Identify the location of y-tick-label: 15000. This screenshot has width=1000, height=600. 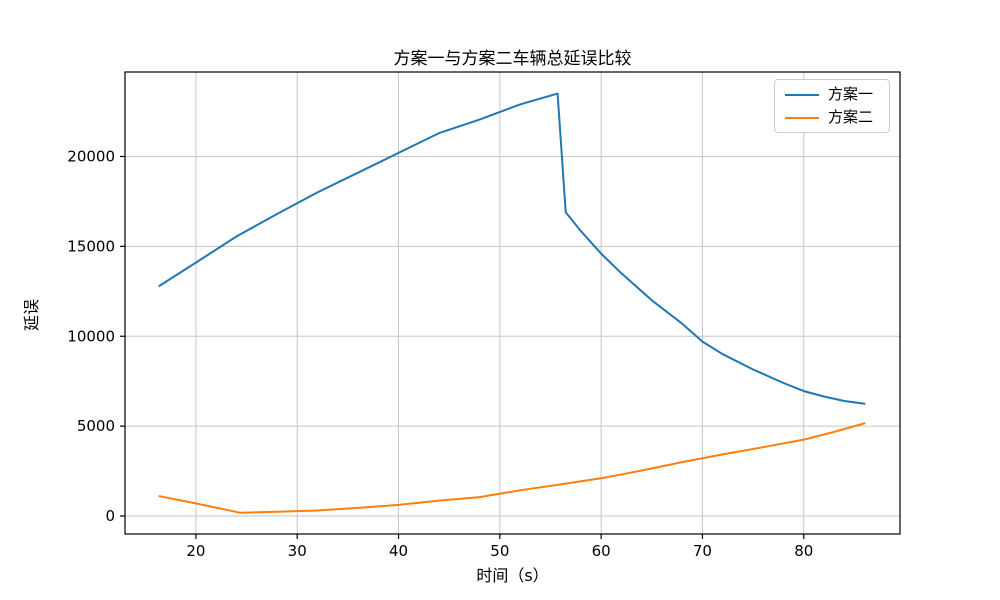
(91, 246).